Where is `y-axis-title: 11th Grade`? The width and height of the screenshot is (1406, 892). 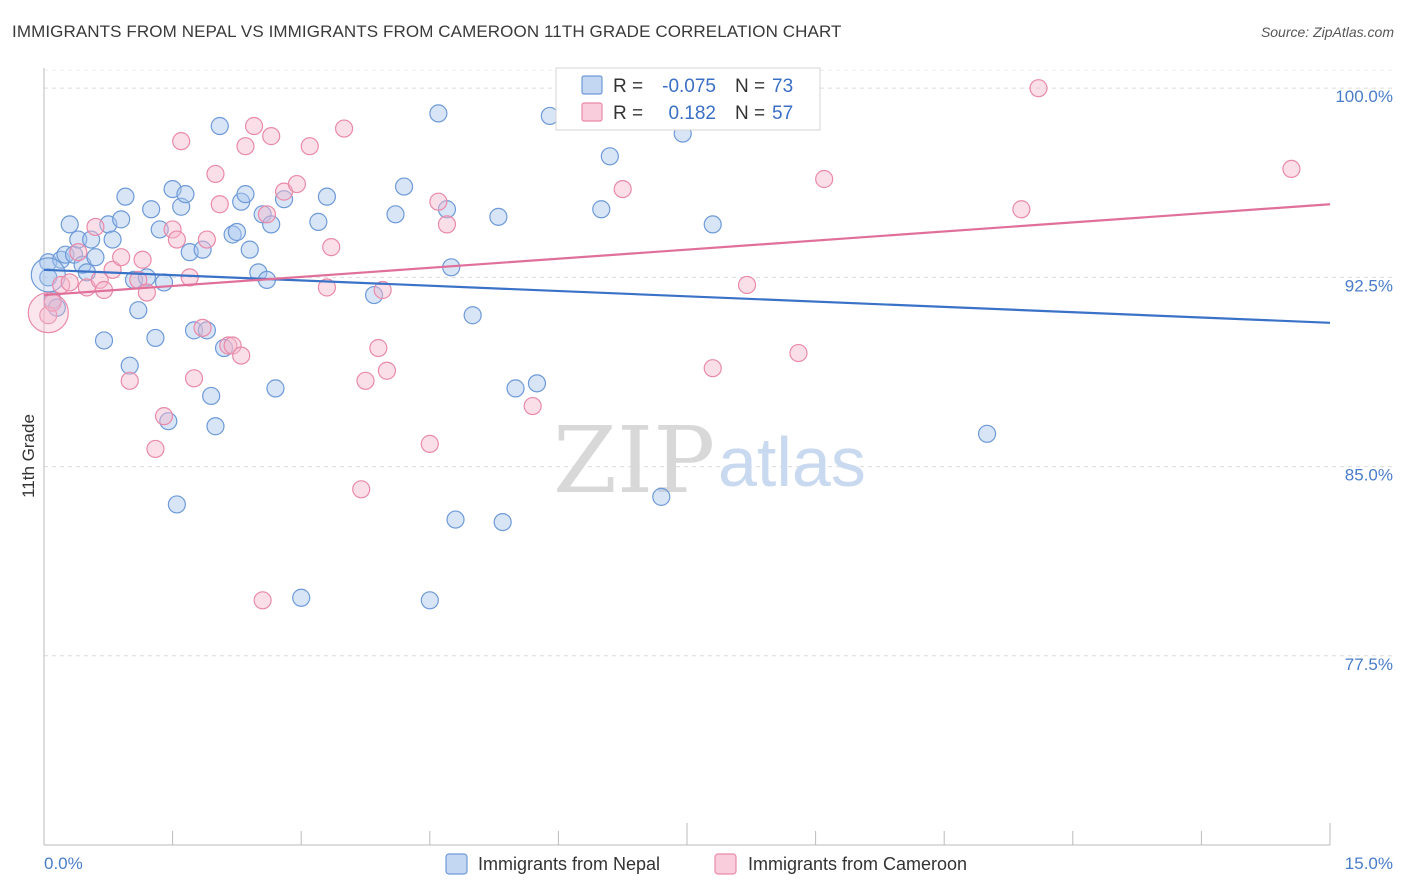
y-axis-title: 11th Grade is located at coordinates (28, 456).